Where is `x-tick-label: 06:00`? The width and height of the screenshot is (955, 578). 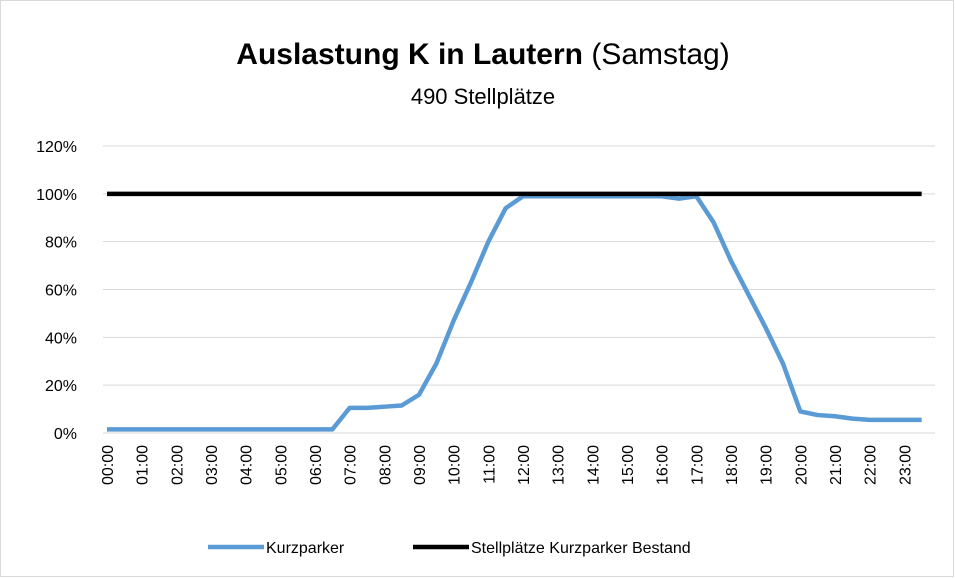
x-tick-label: 06:00 is located at coordinates (316, 465).